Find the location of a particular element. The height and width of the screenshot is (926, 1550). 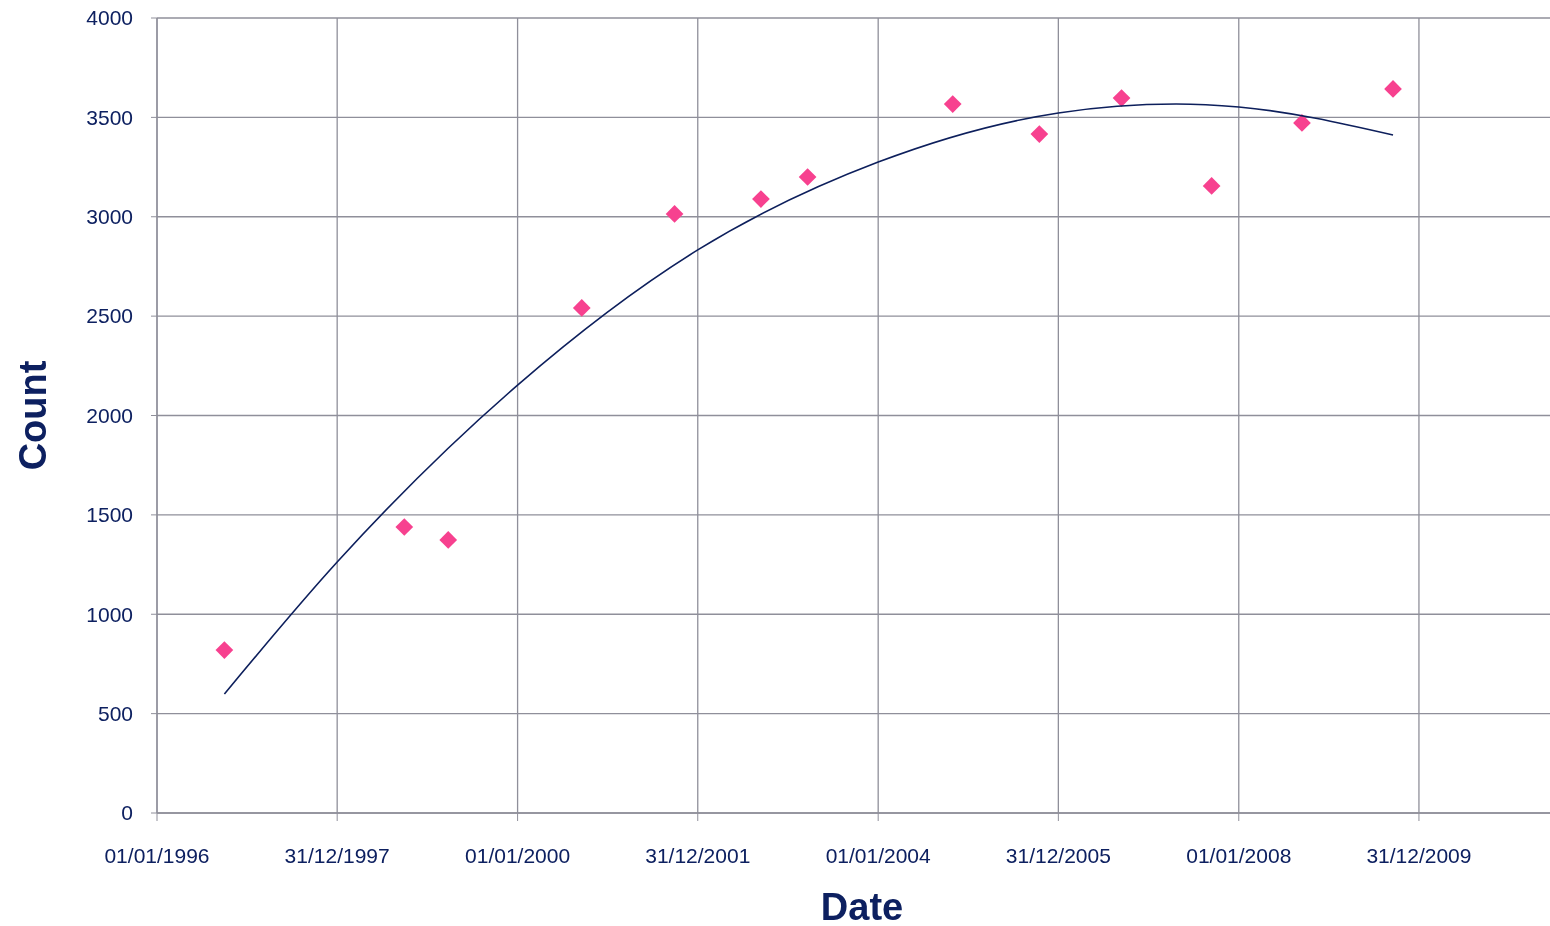

y-tick-label: 500 is located at coordinates (115, 713).